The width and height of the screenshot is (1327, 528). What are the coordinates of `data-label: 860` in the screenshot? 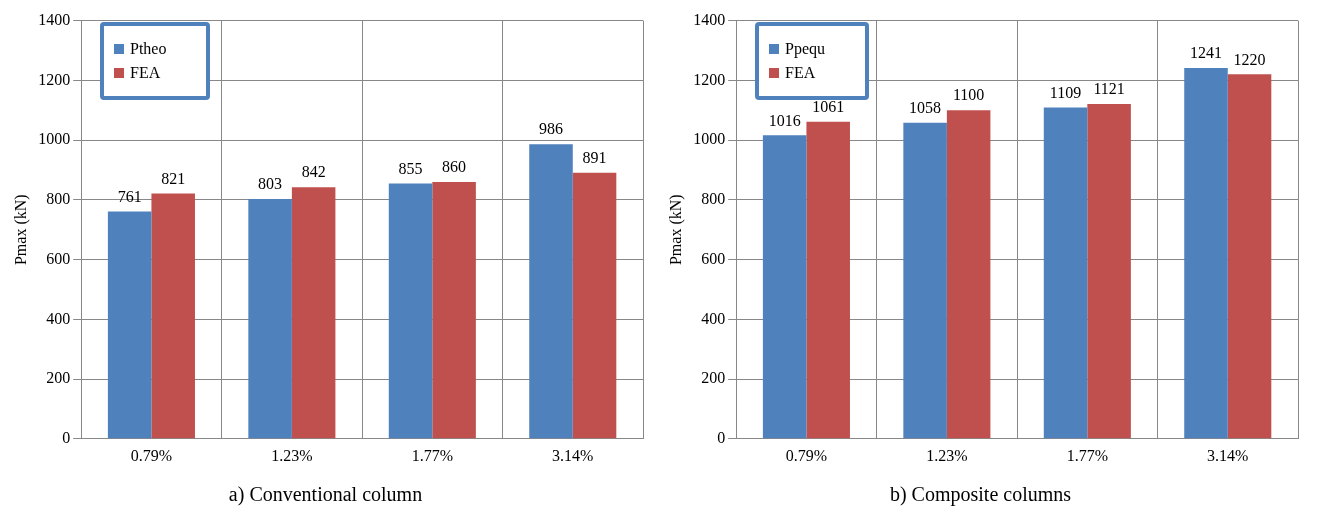 It's located at (454, 167).